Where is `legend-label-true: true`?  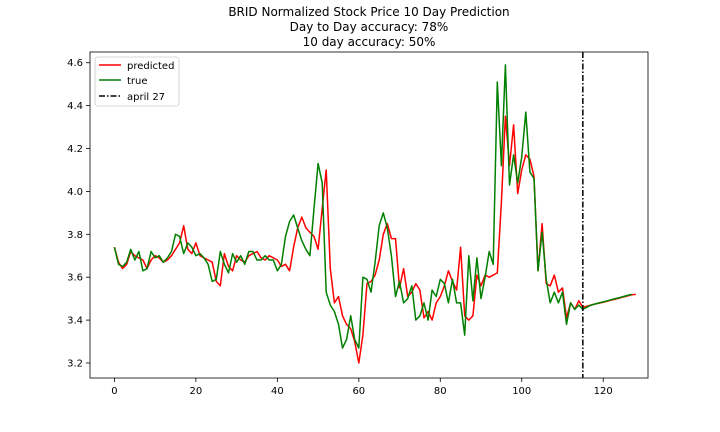 legend-label-true: true is located at coordinates (137, 81).